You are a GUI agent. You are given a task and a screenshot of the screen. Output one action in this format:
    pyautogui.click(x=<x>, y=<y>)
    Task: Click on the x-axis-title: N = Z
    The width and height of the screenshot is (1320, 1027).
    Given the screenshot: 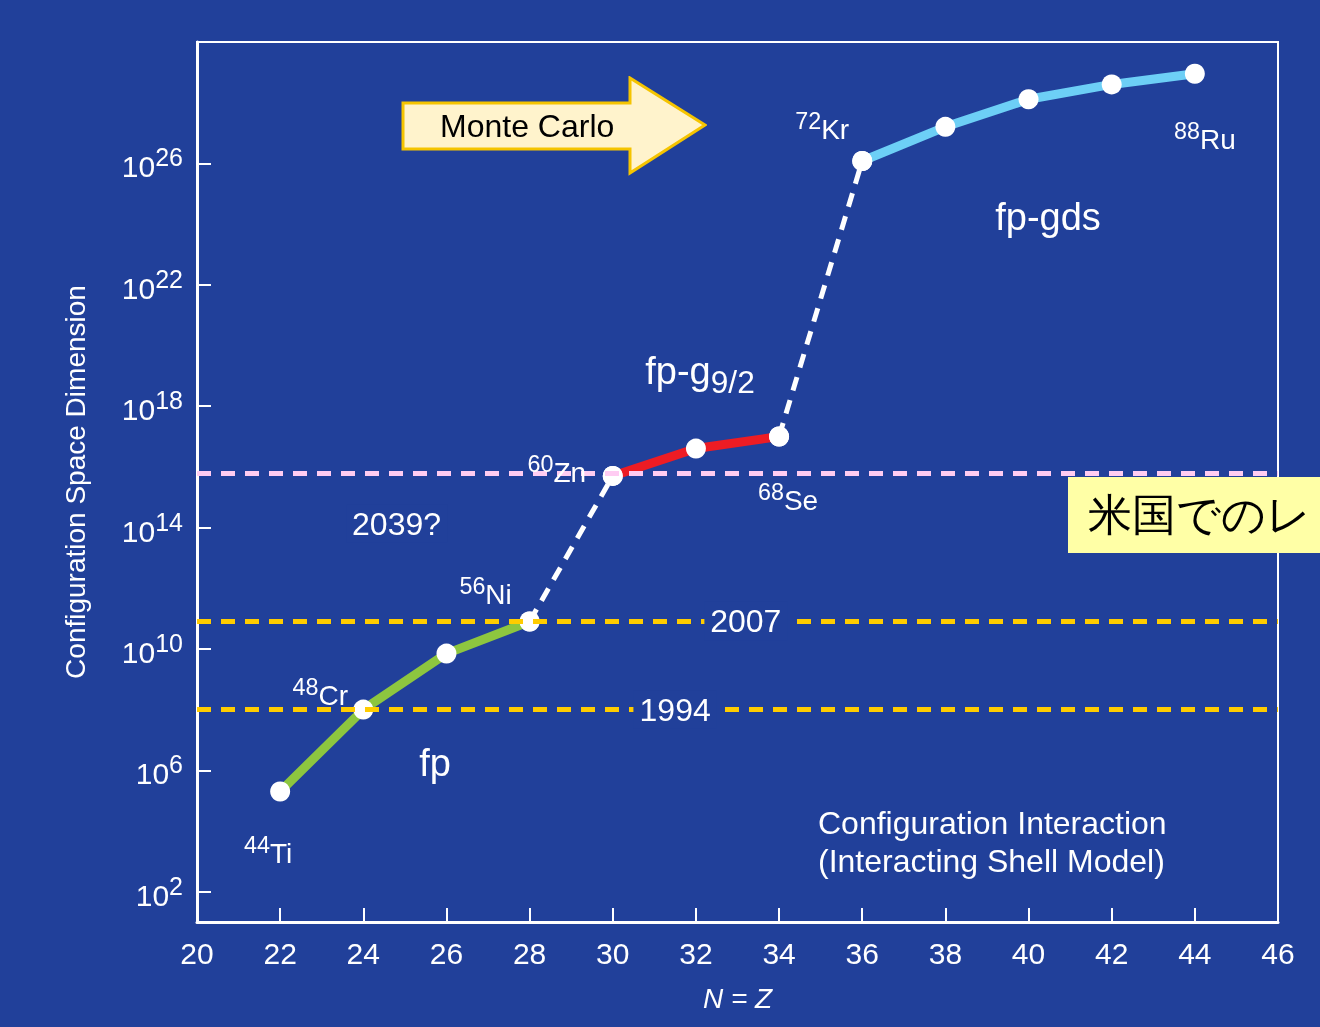 What is the action you would take?
    pyautogui.click(x=738, y=998)
    